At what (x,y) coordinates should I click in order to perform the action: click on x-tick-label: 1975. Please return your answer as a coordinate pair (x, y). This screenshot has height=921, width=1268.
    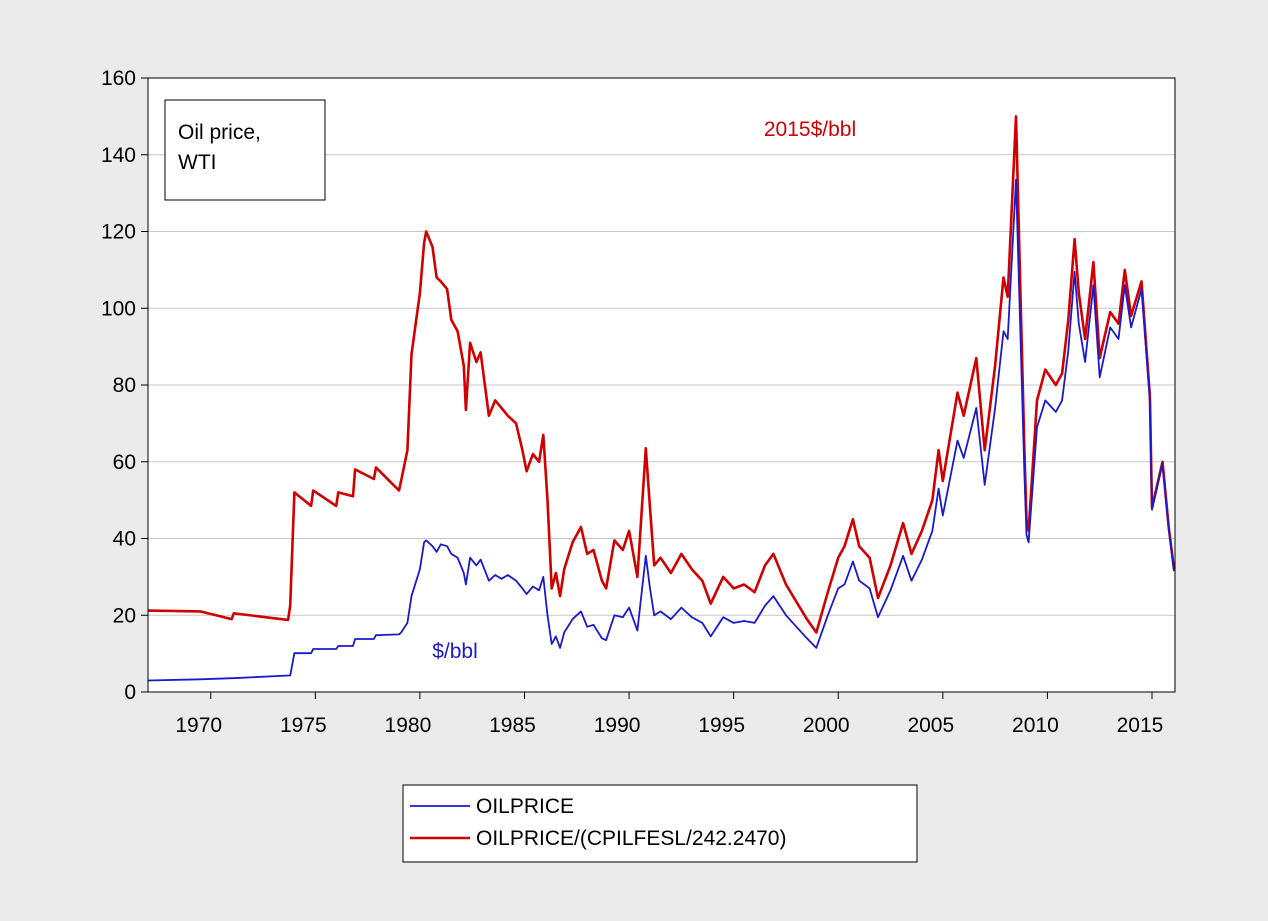
    Looking at the image, I should click on (303, 725).